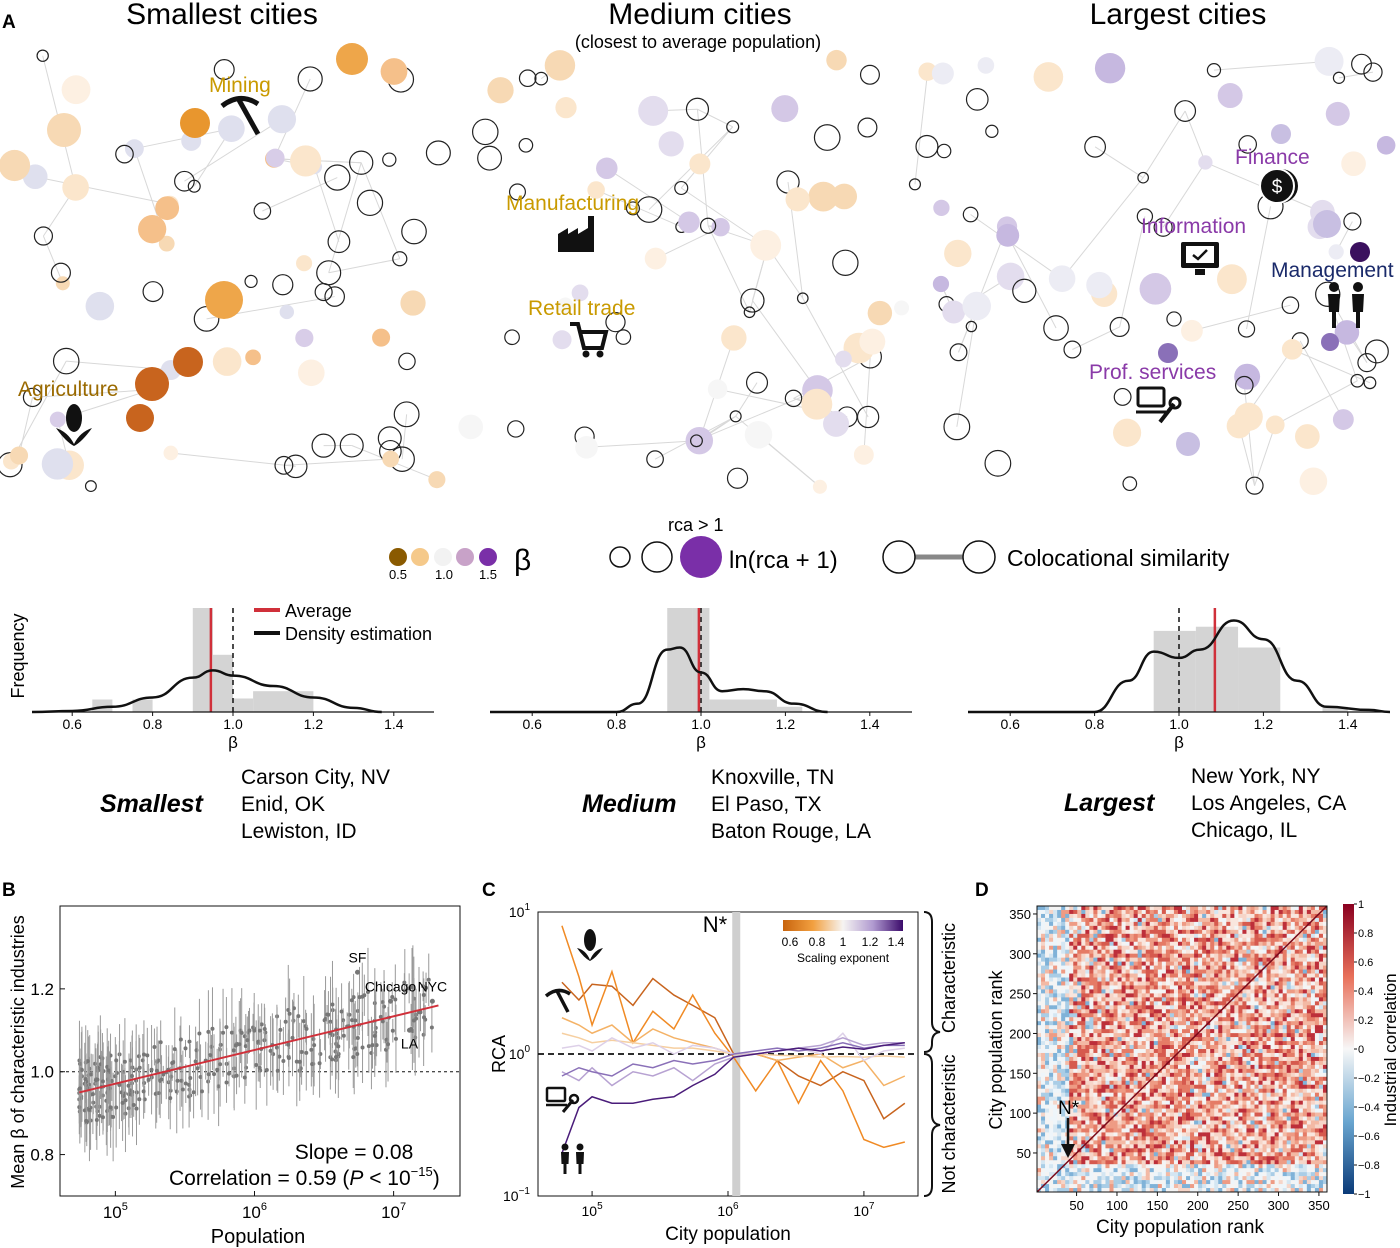 Image resolution: width=1400 pixels, height=1248 pixels. Describe the element at coordinates (1321, 380) in the screenshot. I see `network-edge` at that location.